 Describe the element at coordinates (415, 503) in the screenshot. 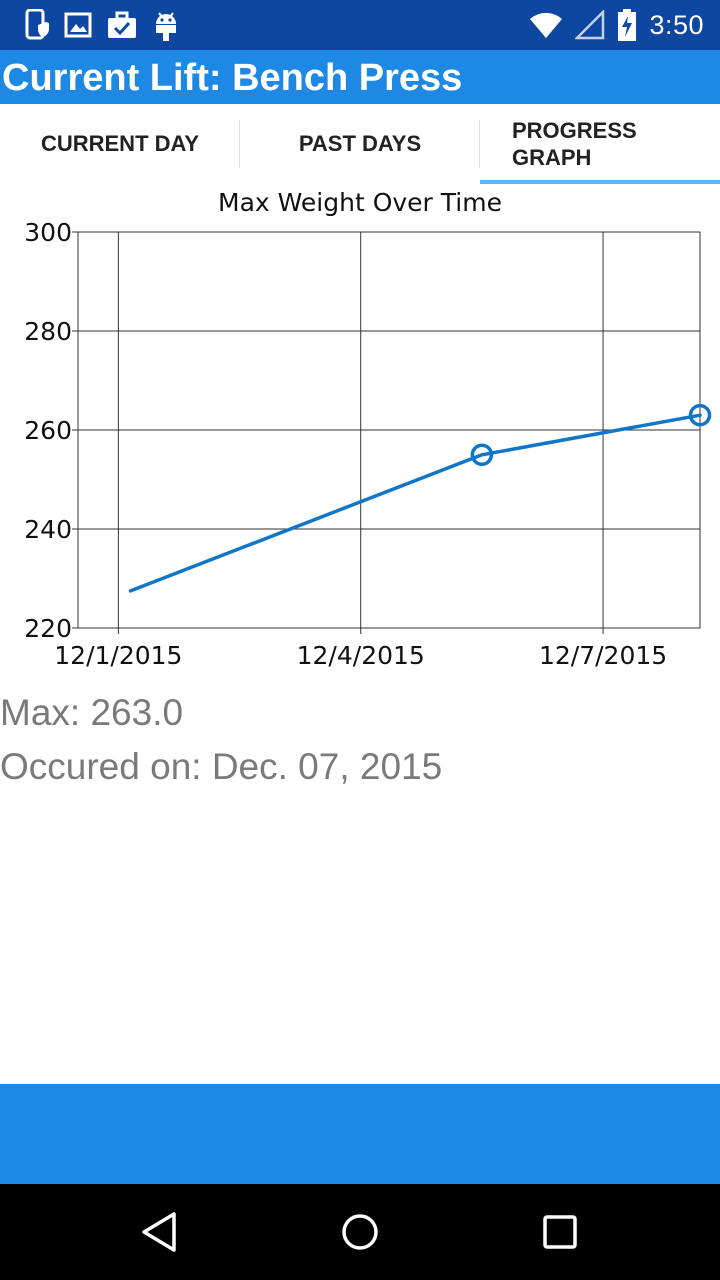

I see `series-line` at that location.